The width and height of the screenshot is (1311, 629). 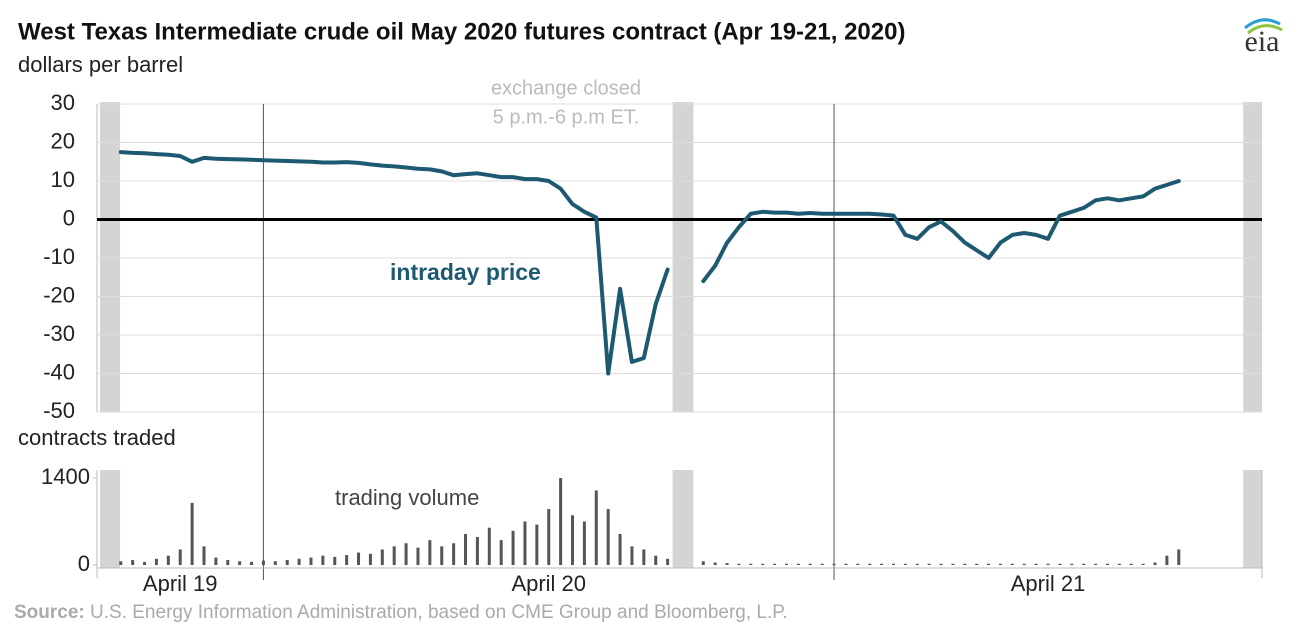 What do you see at coordinates (59, 371) in the screenshot?
I see `y-tick-label: -40` at bounding box center [59, 371].